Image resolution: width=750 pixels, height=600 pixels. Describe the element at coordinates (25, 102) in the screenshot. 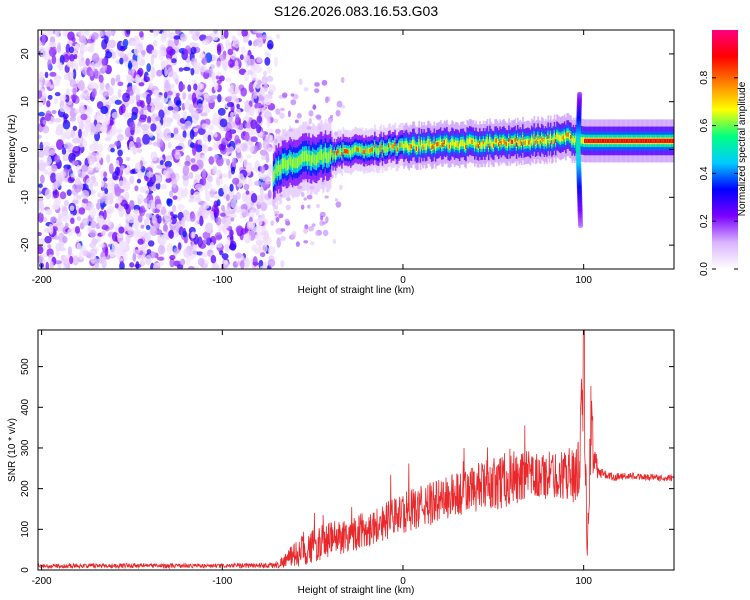

I see `spectrogram-y-tick-label: 10` at that location.